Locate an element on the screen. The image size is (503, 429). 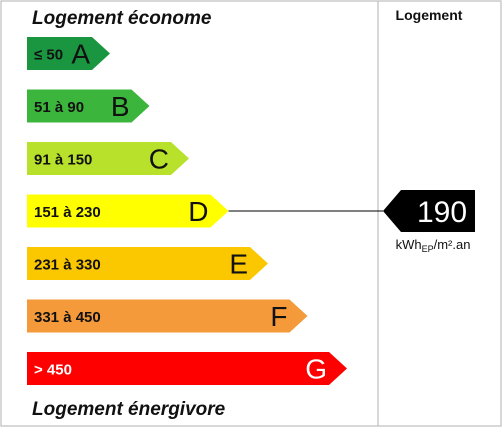
value-number: 190 is located at coordinates (442, 212).